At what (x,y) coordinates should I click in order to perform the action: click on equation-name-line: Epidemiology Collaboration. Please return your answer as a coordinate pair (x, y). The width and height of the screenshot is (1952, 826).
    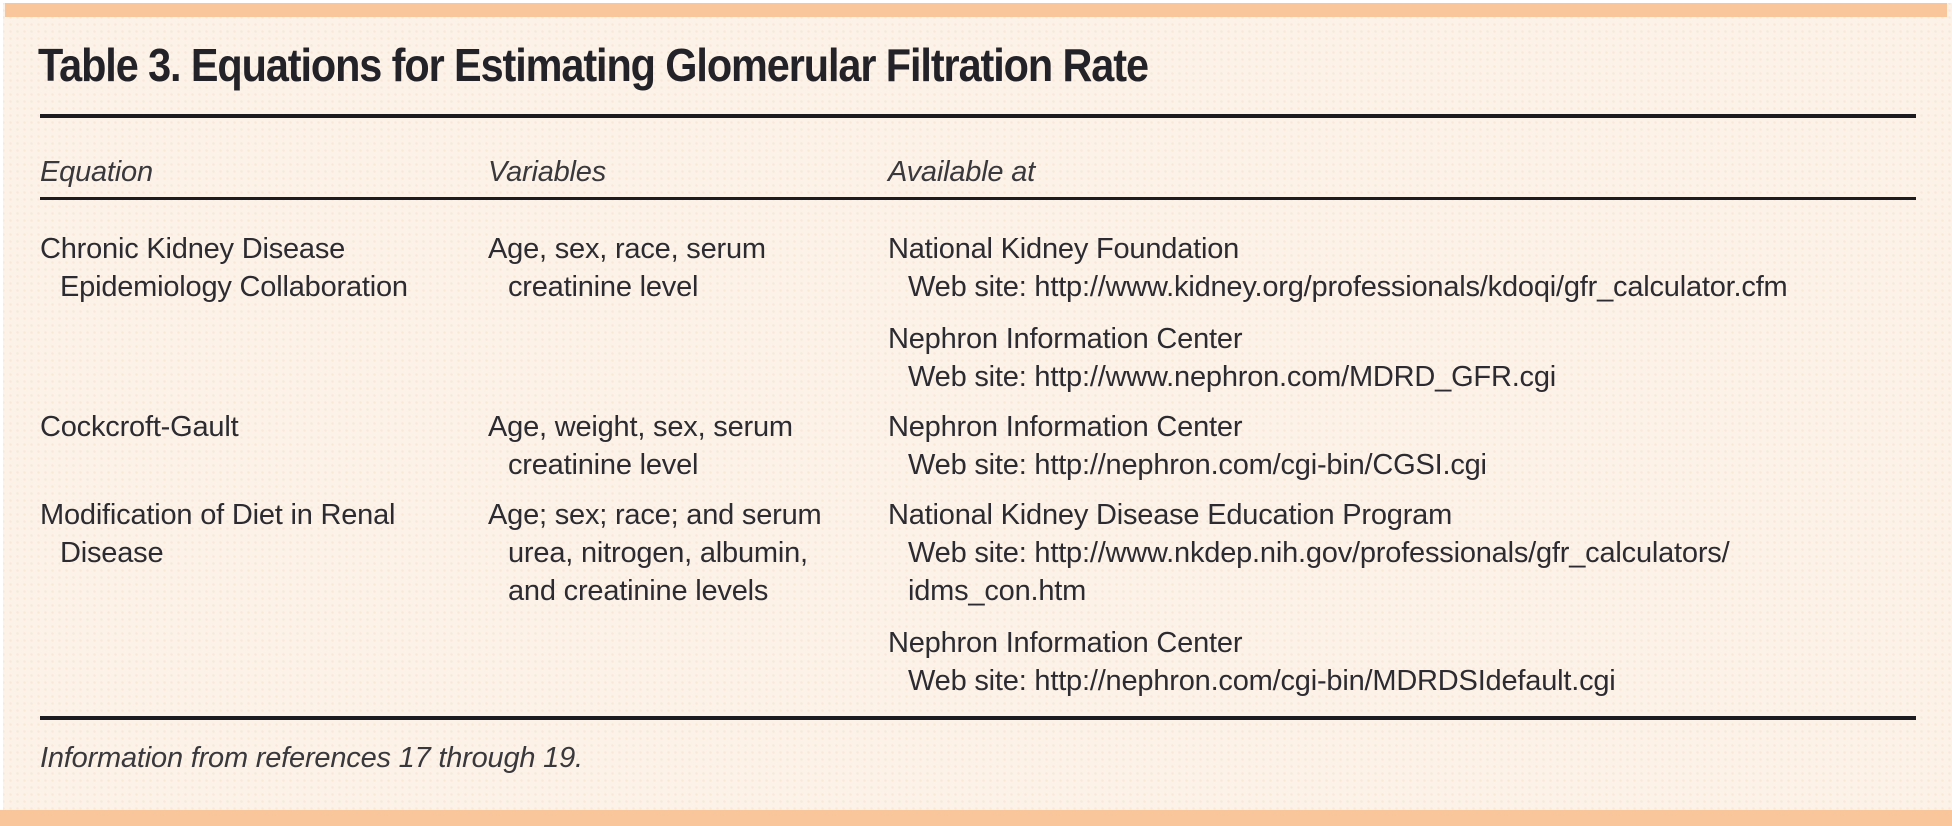
    Looking at the image, I should click on (234, 287).